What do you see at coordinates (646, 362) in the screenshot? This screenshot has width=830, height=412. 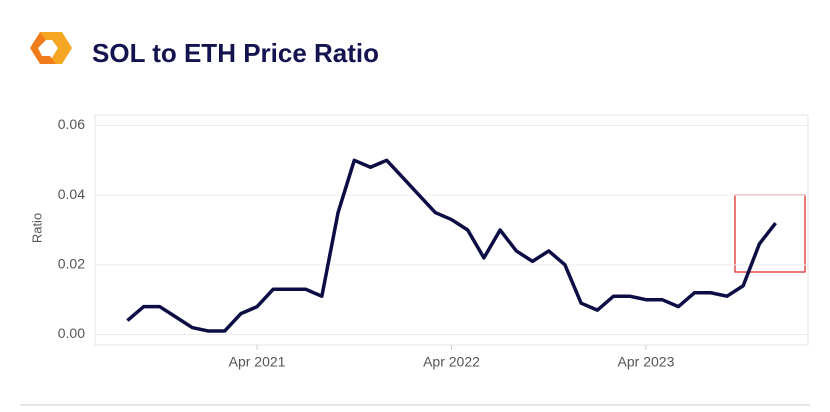 I see `x-tick-label: Apr 2023` at bounding box center [646, 362].